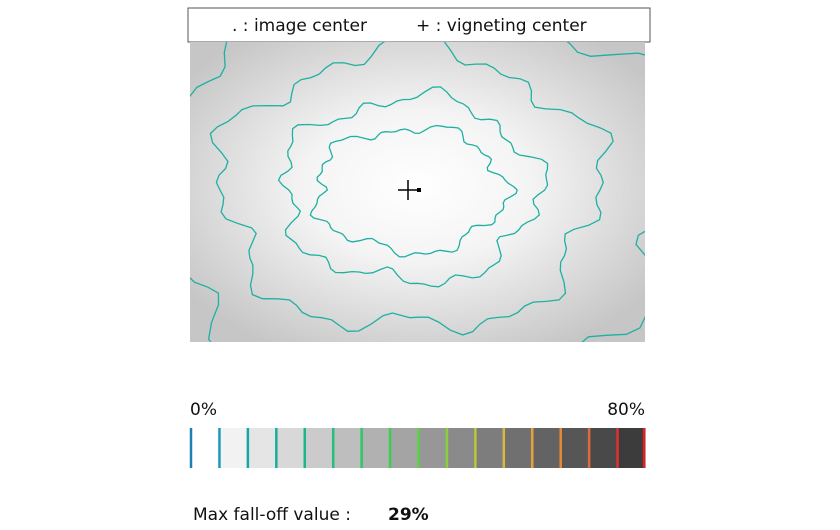 This screenshot has height=530, width=840. I want to click on image-center-dot, so click(419, 190).